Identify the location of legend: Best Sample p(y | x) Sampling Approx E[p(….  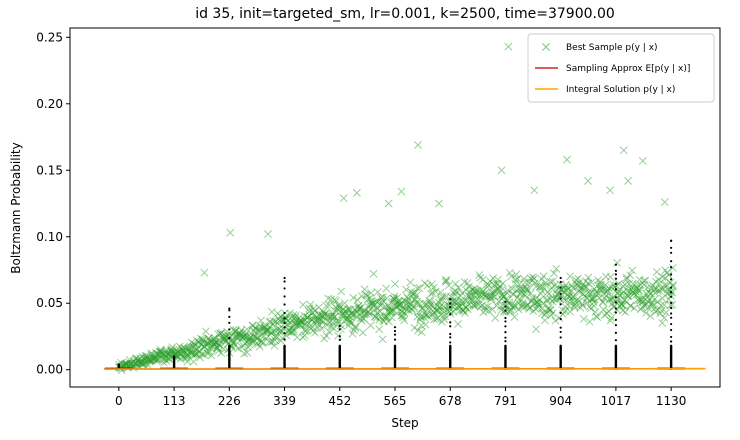
(621, 68).